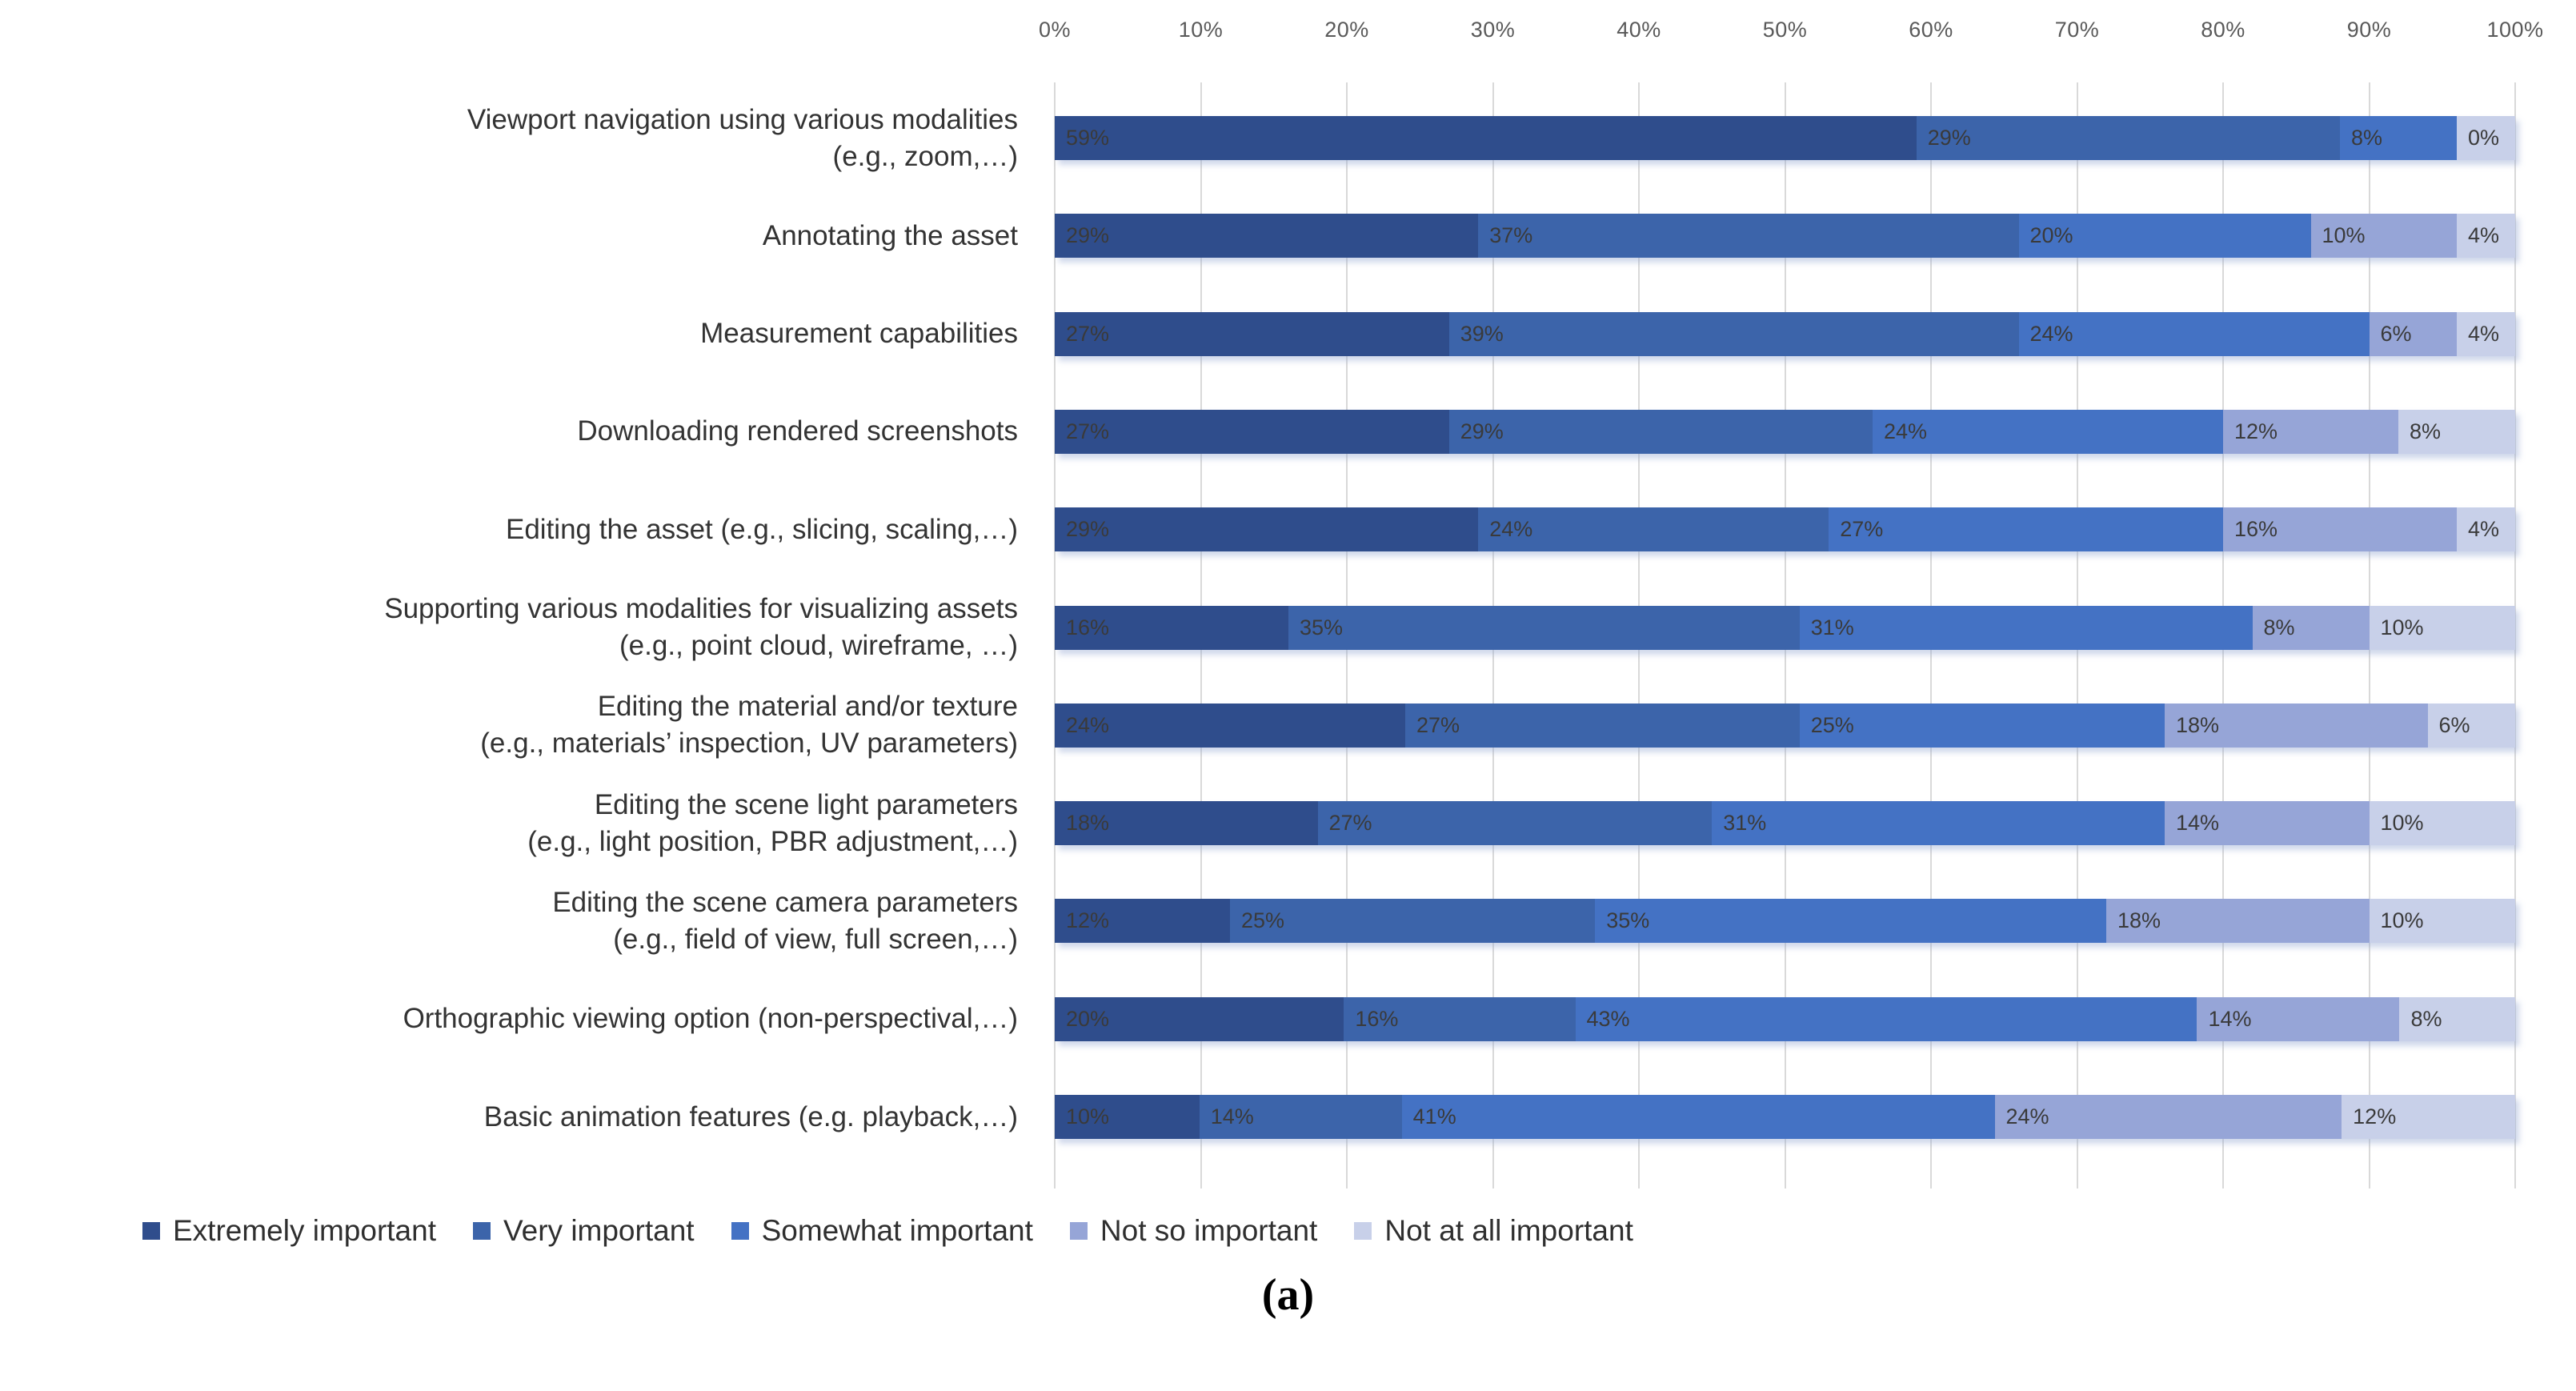 Image resolution: width=2576 pixels, height=1391 pixels. I want to click on bar-row: 59% 29% 8% 0%, so click(1785, 138).